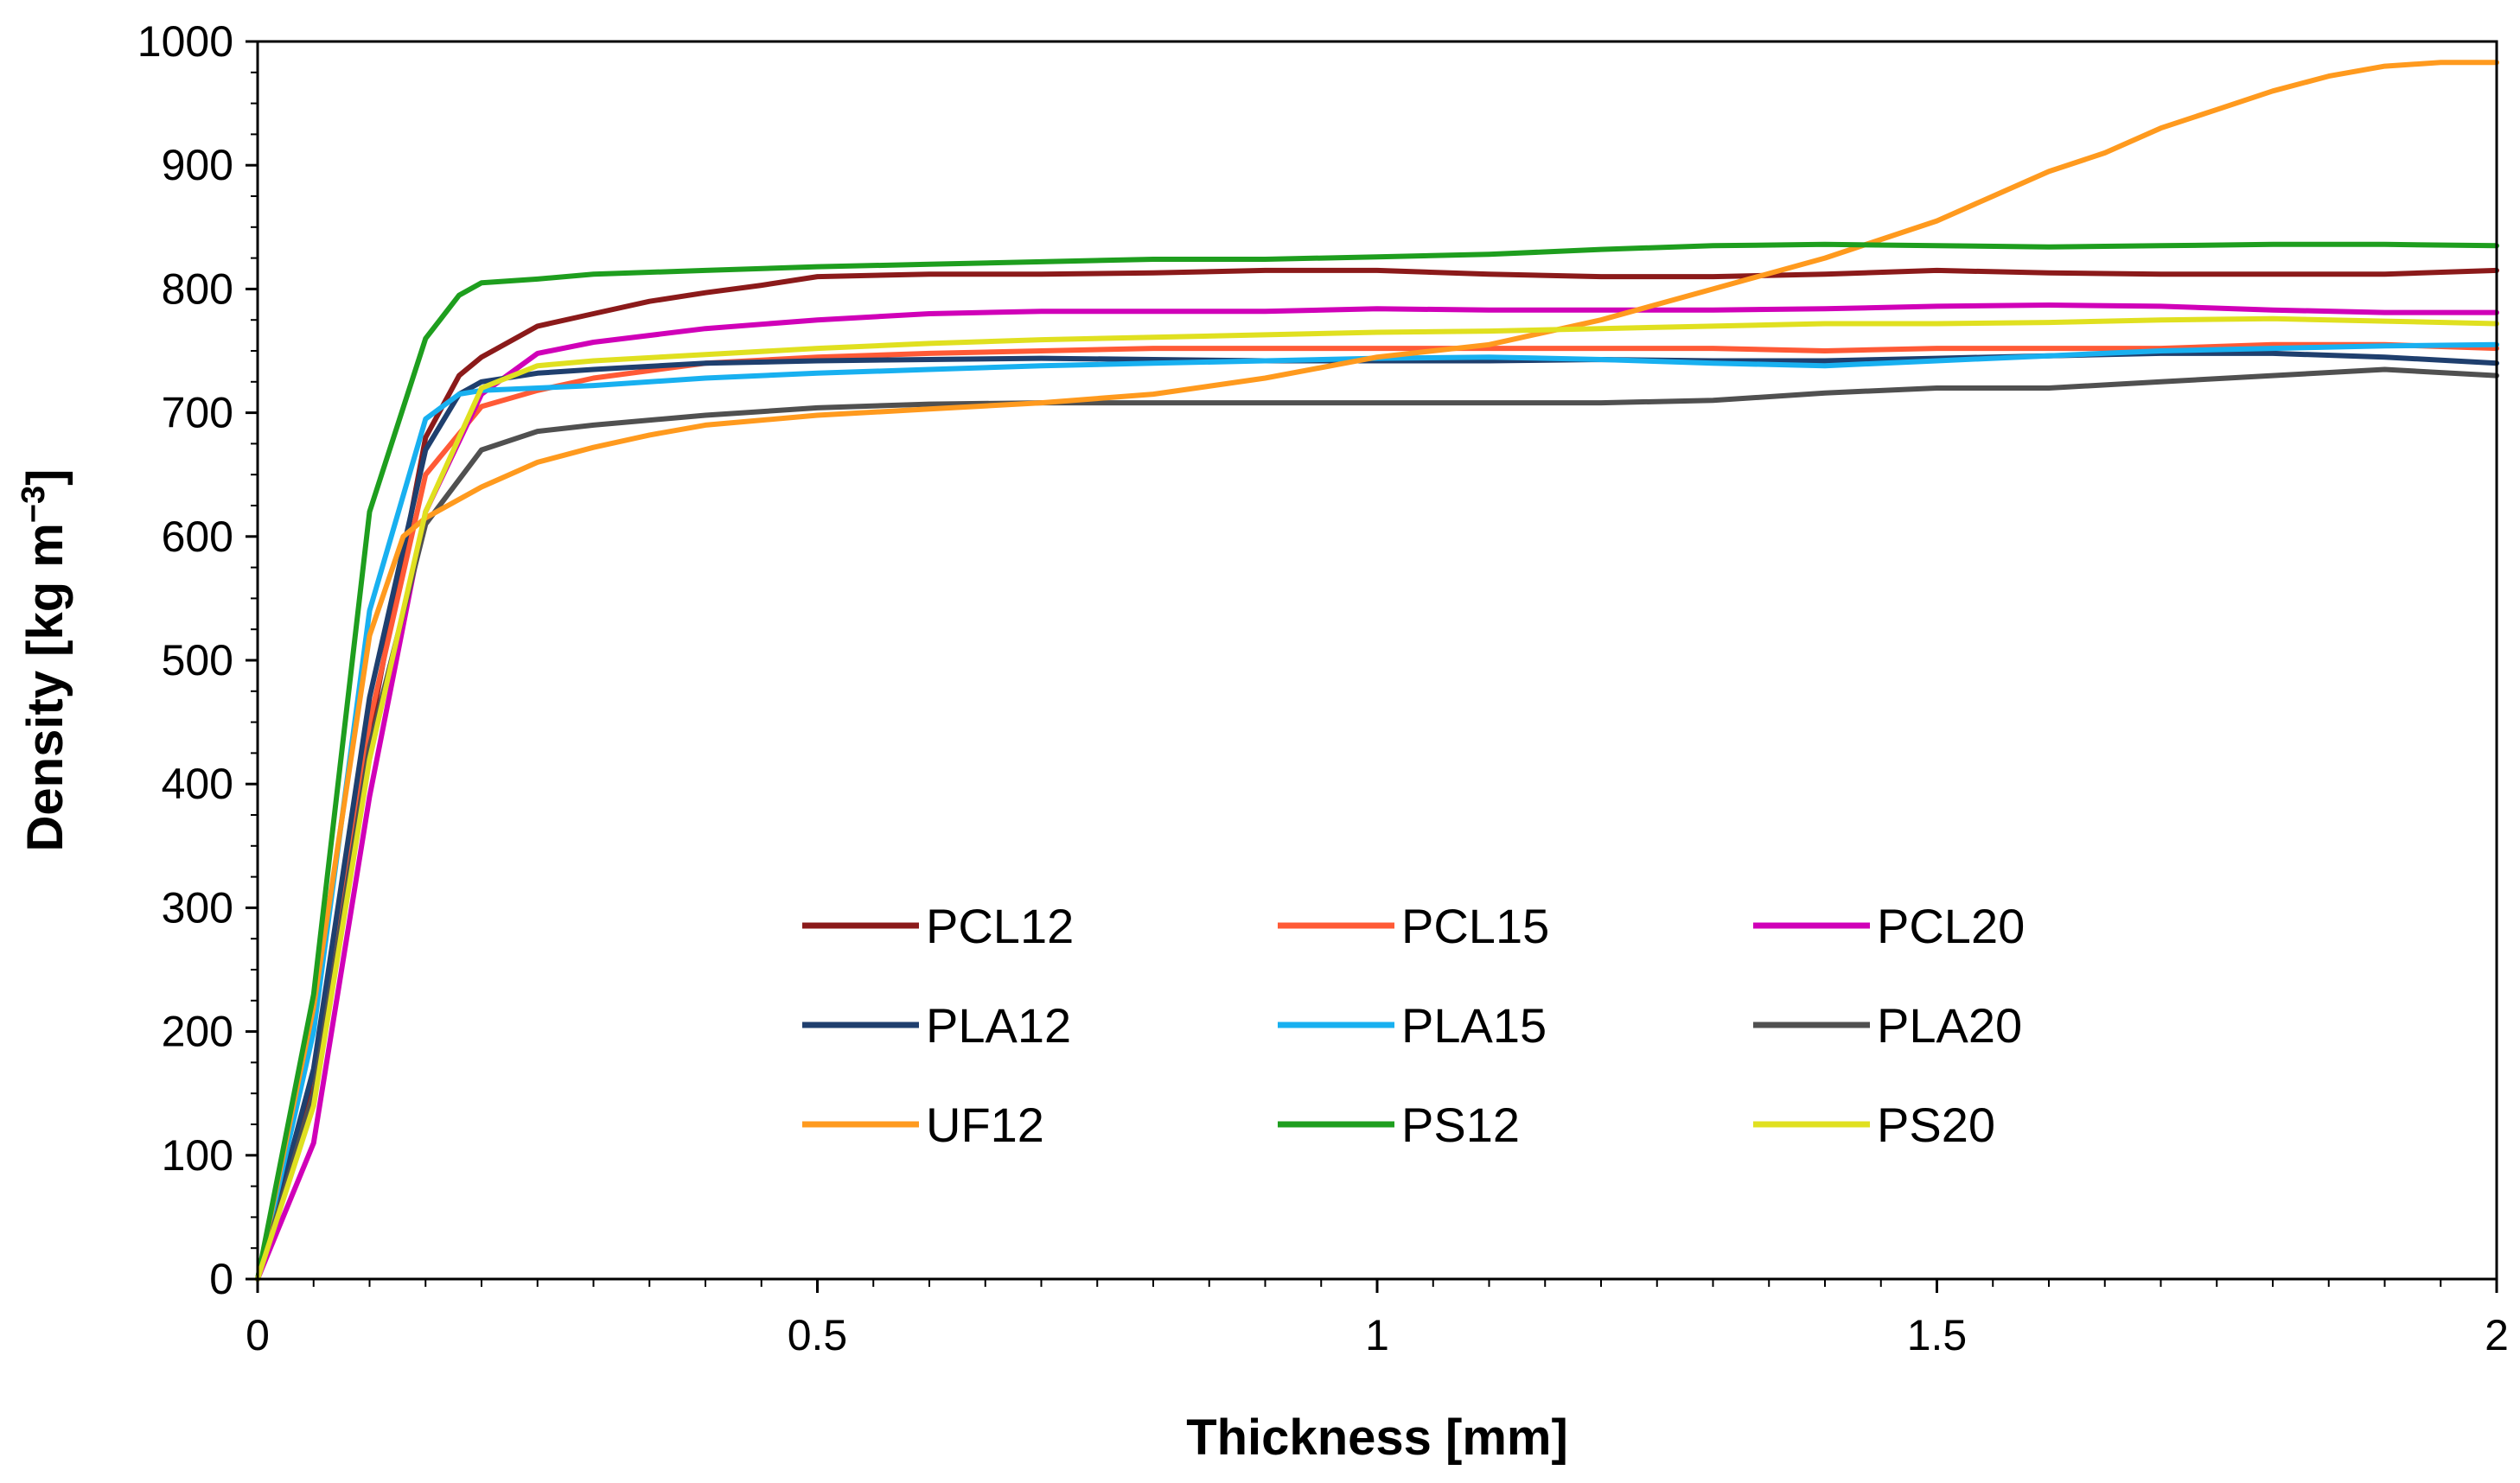  Describe the element at coordinates (34, 504) in the screenshot. I see `y-axis-title-superscript: −3` at that location.